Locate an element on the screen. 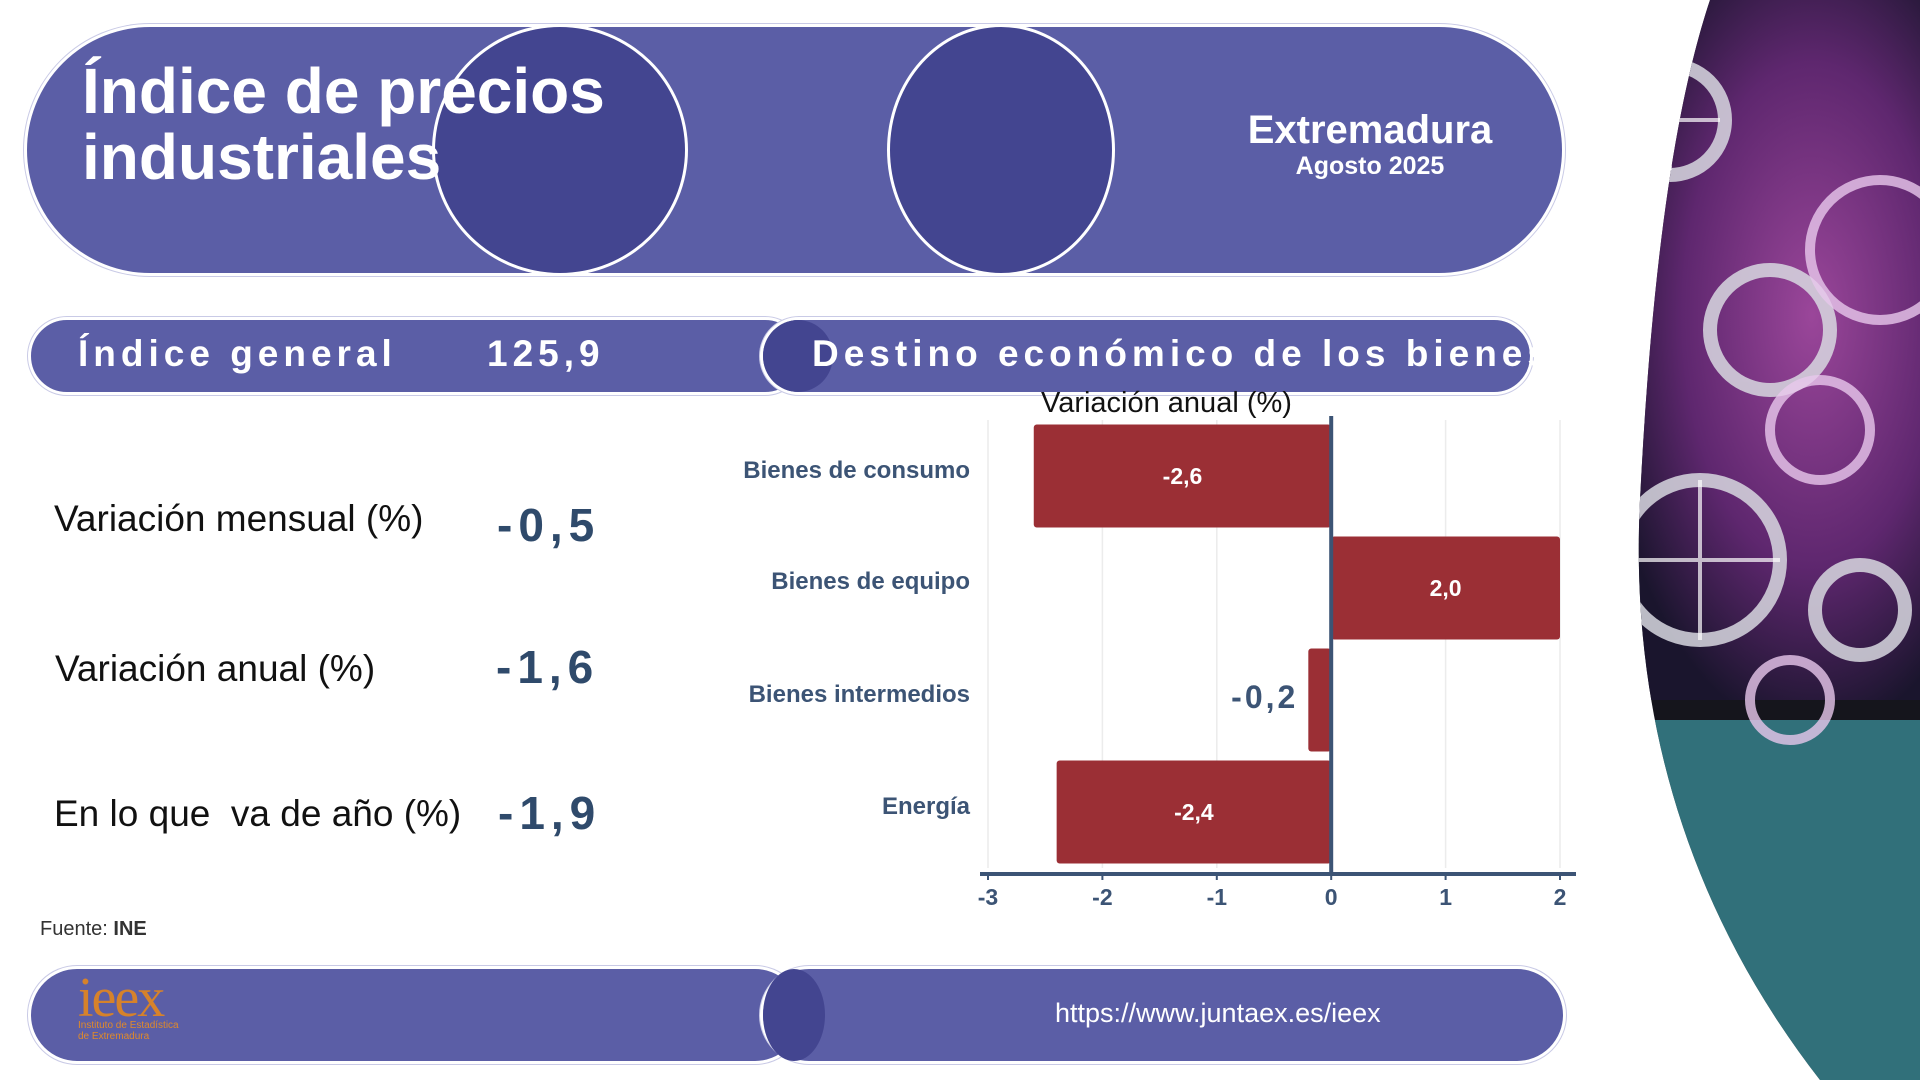 Image resolution: width=1920 pixels, height=1080 pixels. index-general-bar is located at coordinates (416, 356).